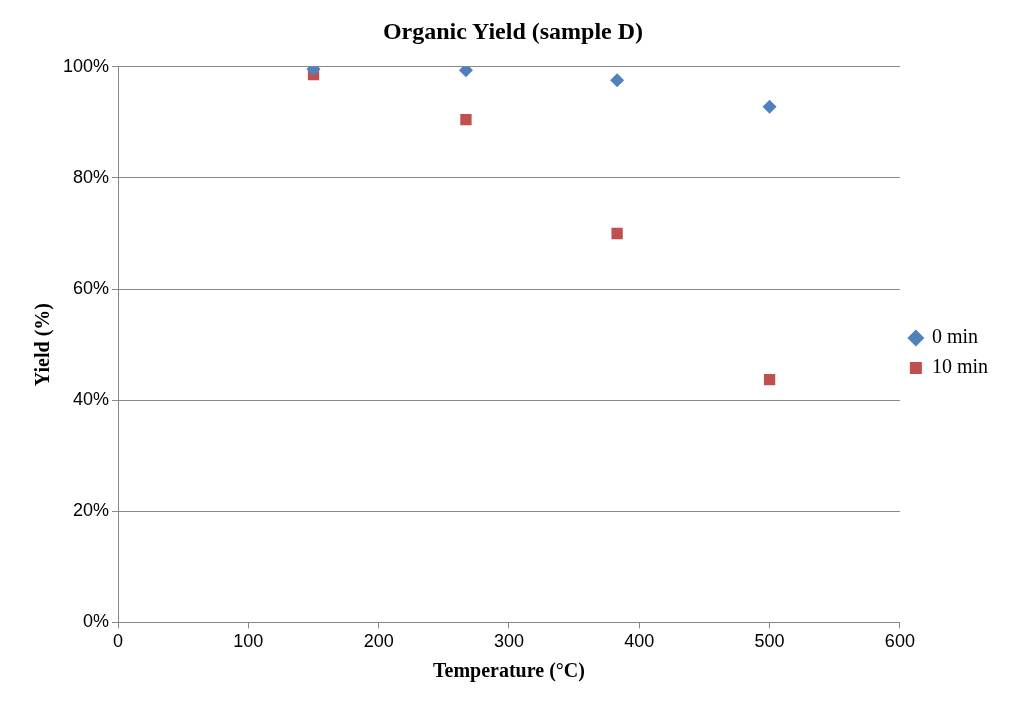 The image size is (1024, 709). I want to click on legend-label: 10 min, so click(960, 366).